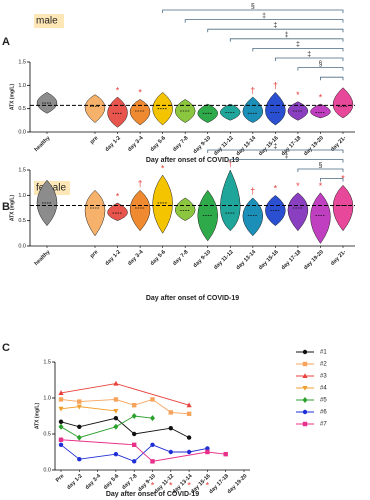 This screenshot has height=500, width=370. What do you see at coordinates (47, 398) in the screenshot?
I see `y-tick-label: 1.0` at bounding box center [47, 398].